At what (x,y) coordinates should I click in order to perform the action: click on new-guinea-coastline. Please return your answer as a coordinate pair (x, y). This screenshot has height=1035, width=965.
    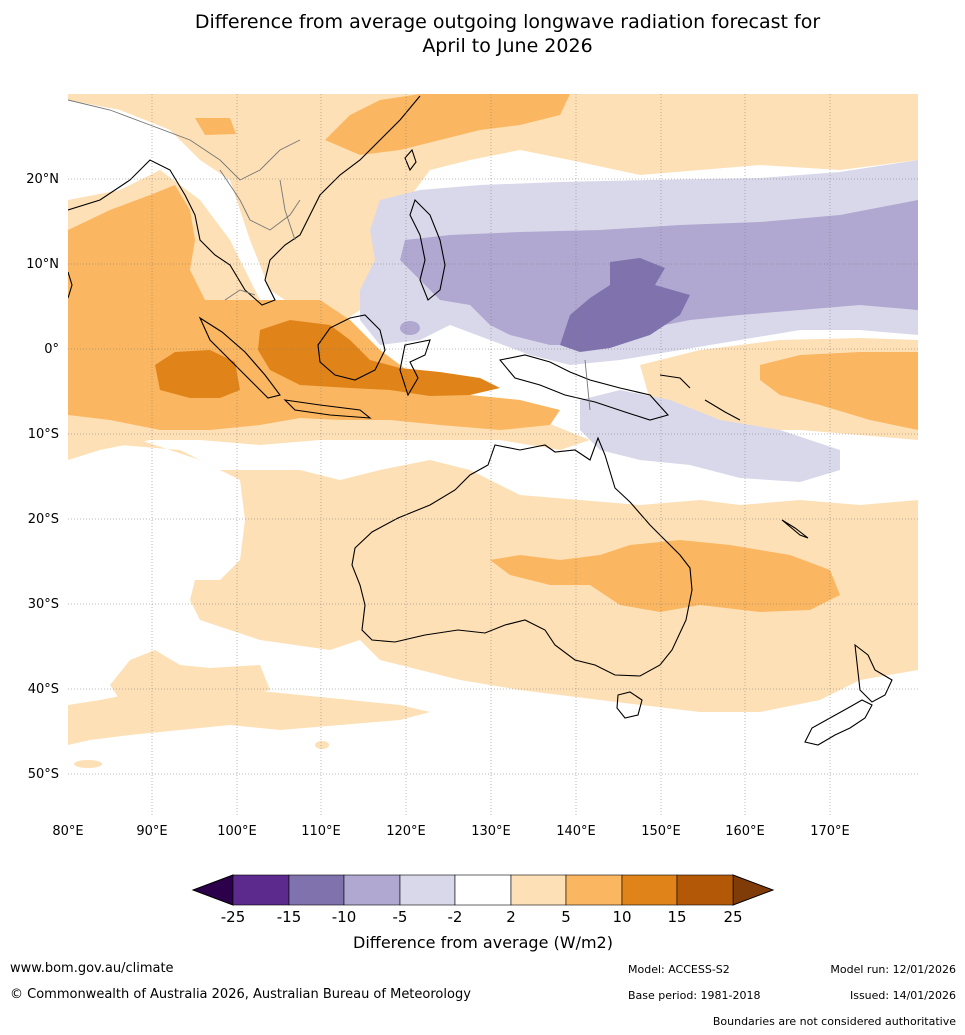
    Looking at the image, I should click on (584, 387).